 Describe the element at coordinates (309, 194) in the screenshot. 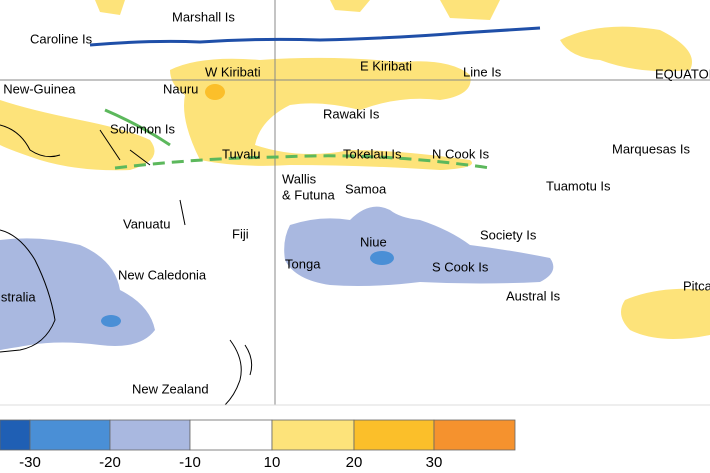

I see `place-label: & Futuna` at that location.